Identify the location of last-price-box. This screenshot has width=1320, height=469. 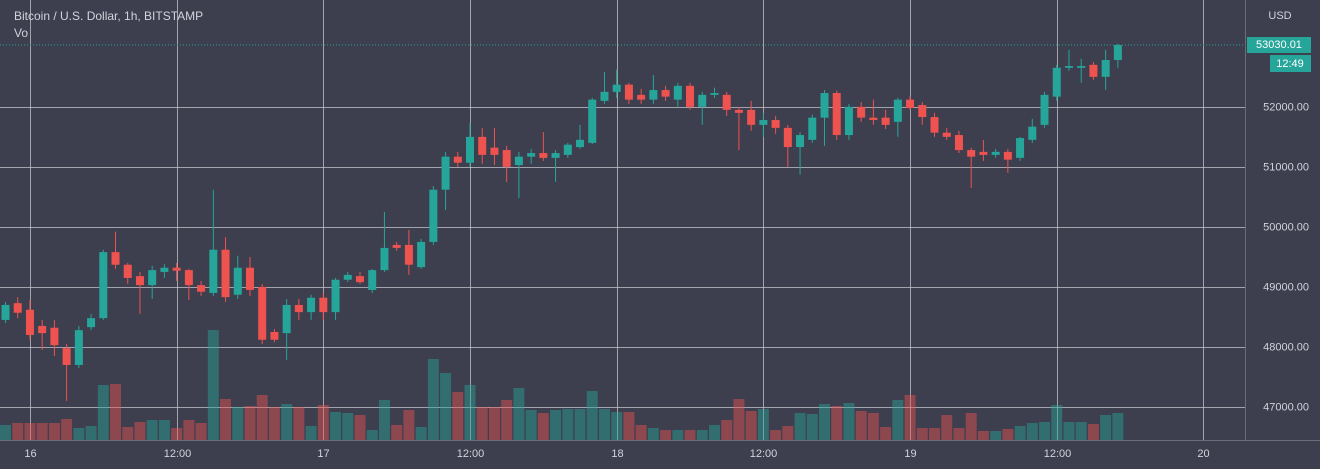
(1279, 45).